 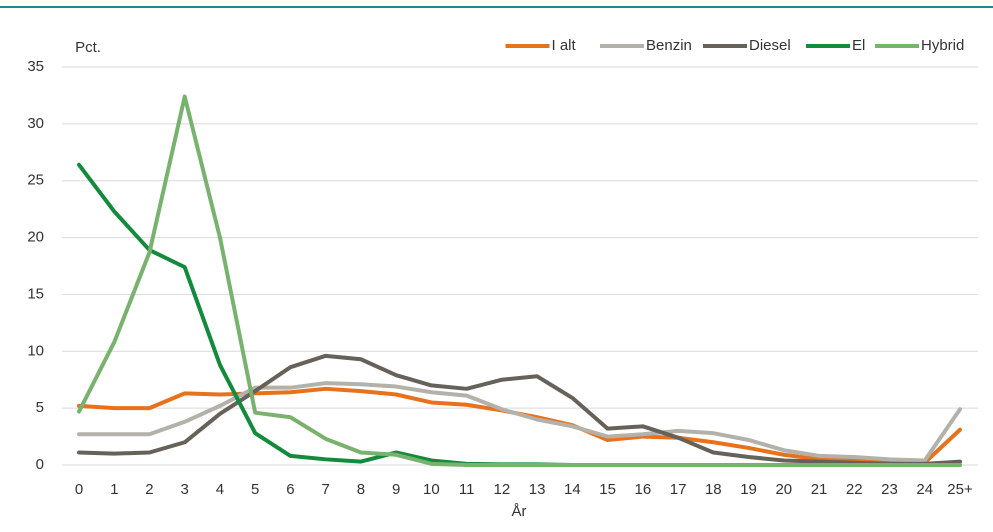 What do you see at coordinates (35, 350) in the screenshot?
I see `y-tick-label: 10` at bounding box center [35, 350].